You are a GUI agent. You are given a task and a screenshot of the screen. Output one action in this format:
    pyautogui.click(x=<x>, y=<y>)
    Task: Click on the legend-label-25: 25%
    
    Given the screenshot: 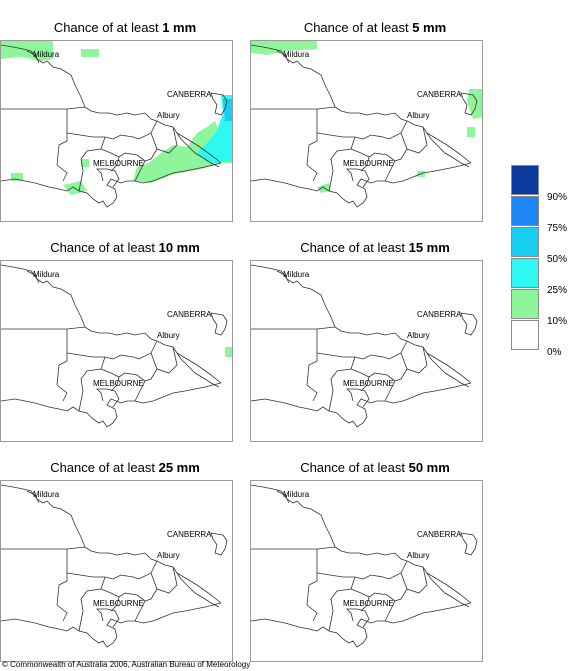 What is the action you would take?
    pyautogui.click(x=557, y=290)
    